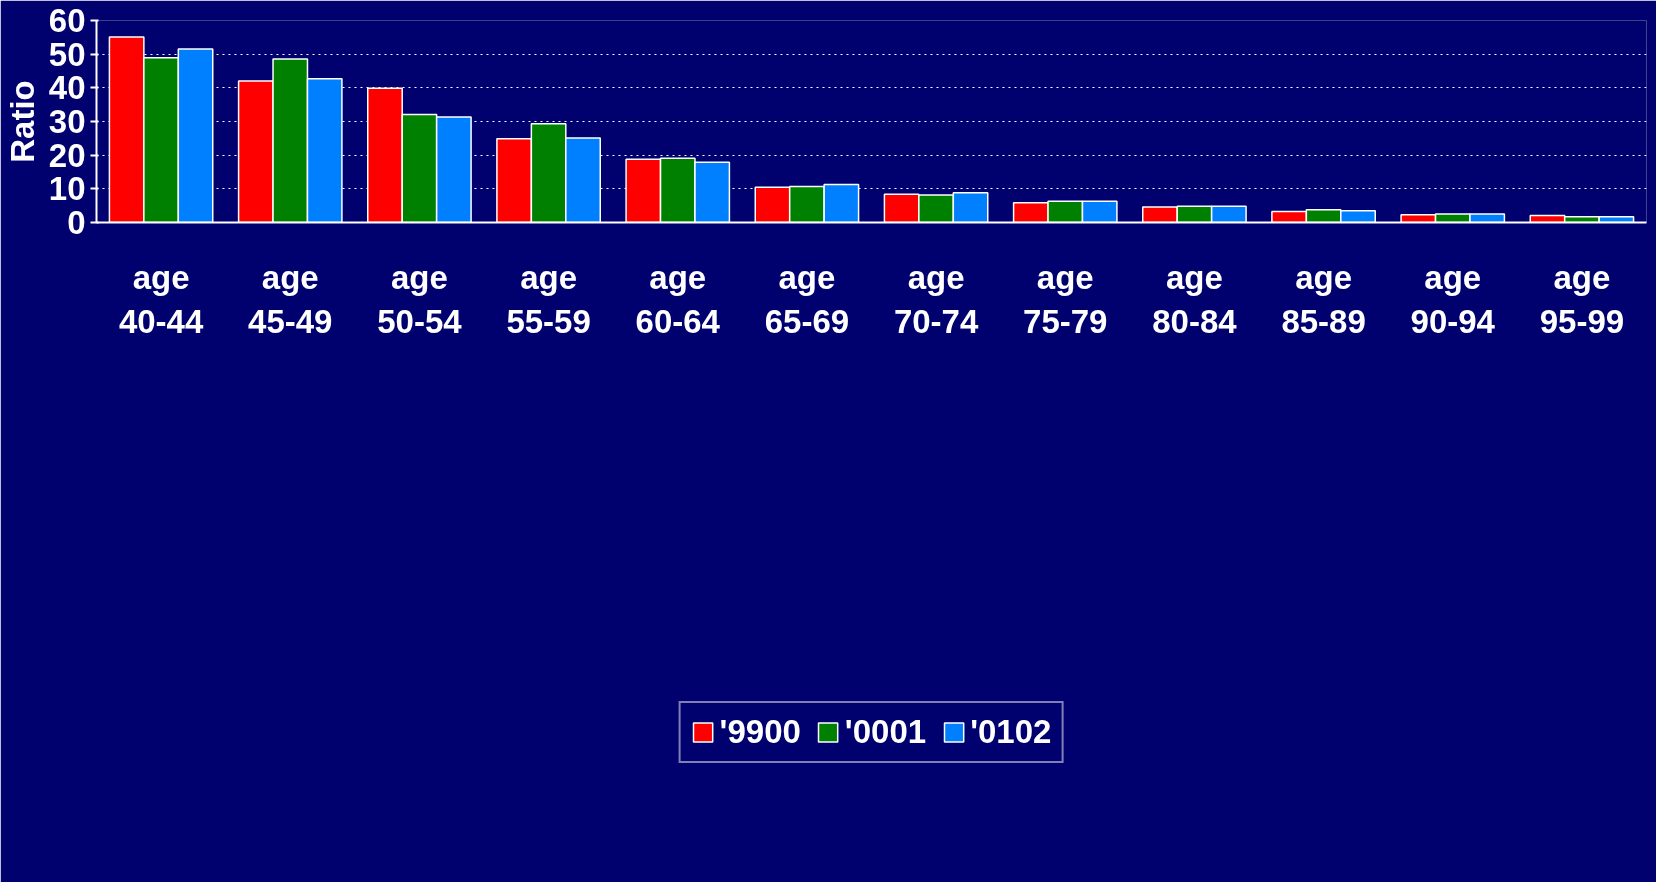 Image resolution: width=1656 pixels, height=882 pixels. What do you see at coordinates (936, 299) in the screenshot?
I see `x-tick-label: age 70-74` at bounding box center [936, 299].